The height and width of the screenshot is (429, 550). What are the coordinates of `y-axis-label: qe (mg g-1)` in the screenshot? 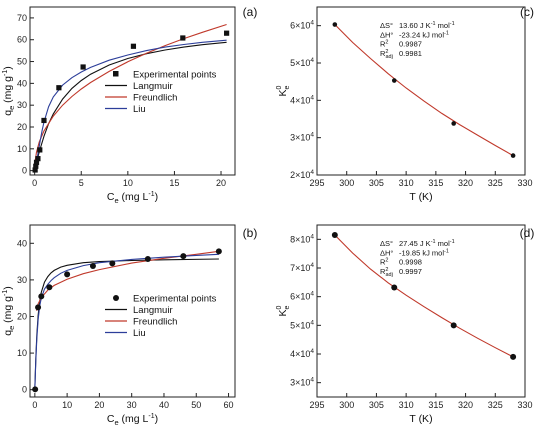 It's located at (9, 311).